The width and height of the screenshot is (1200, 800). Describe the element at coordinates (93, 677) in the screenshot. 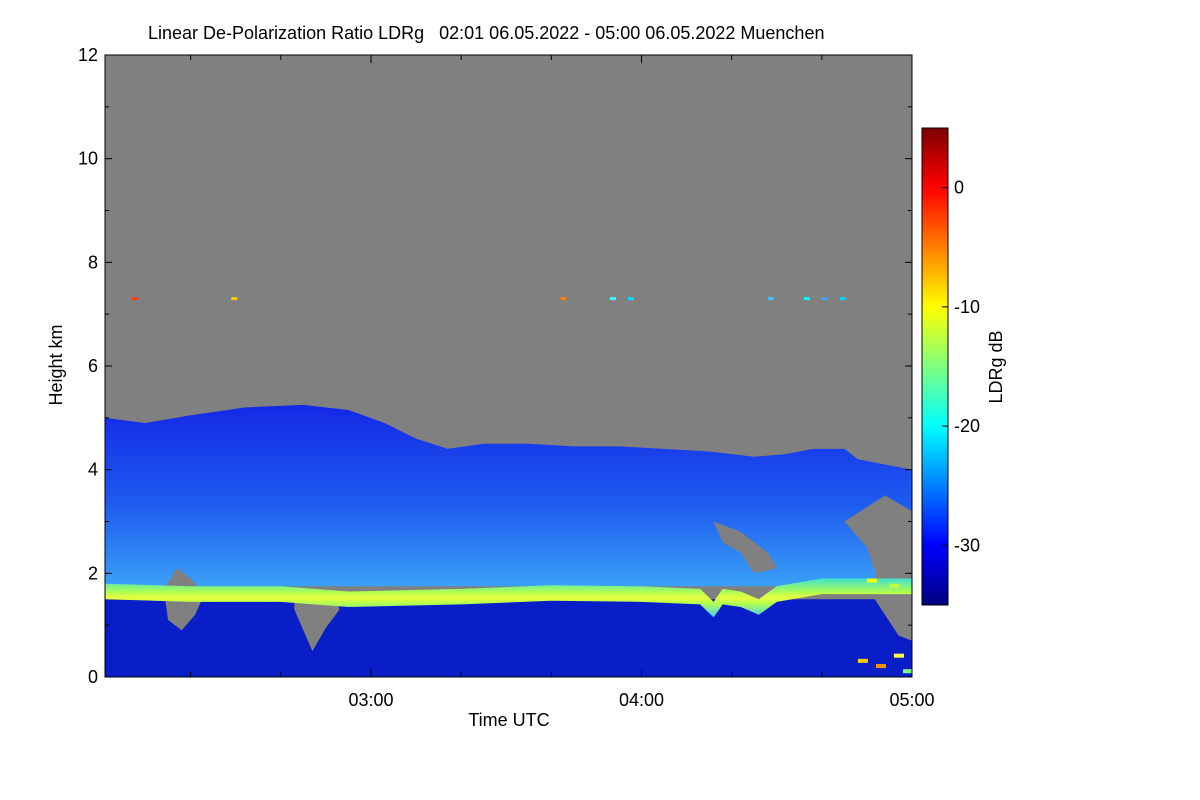

I see `y-tick-label: 0` at that location.